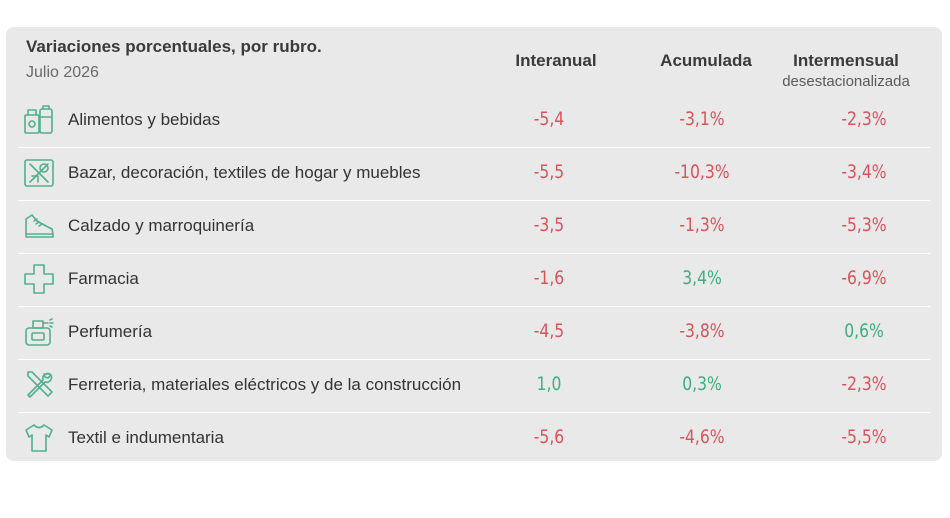 Image resolution: width=950 pixels, height=518 pixels. I want to click on row-label: Textil e indumentaria, so click(146, 437).